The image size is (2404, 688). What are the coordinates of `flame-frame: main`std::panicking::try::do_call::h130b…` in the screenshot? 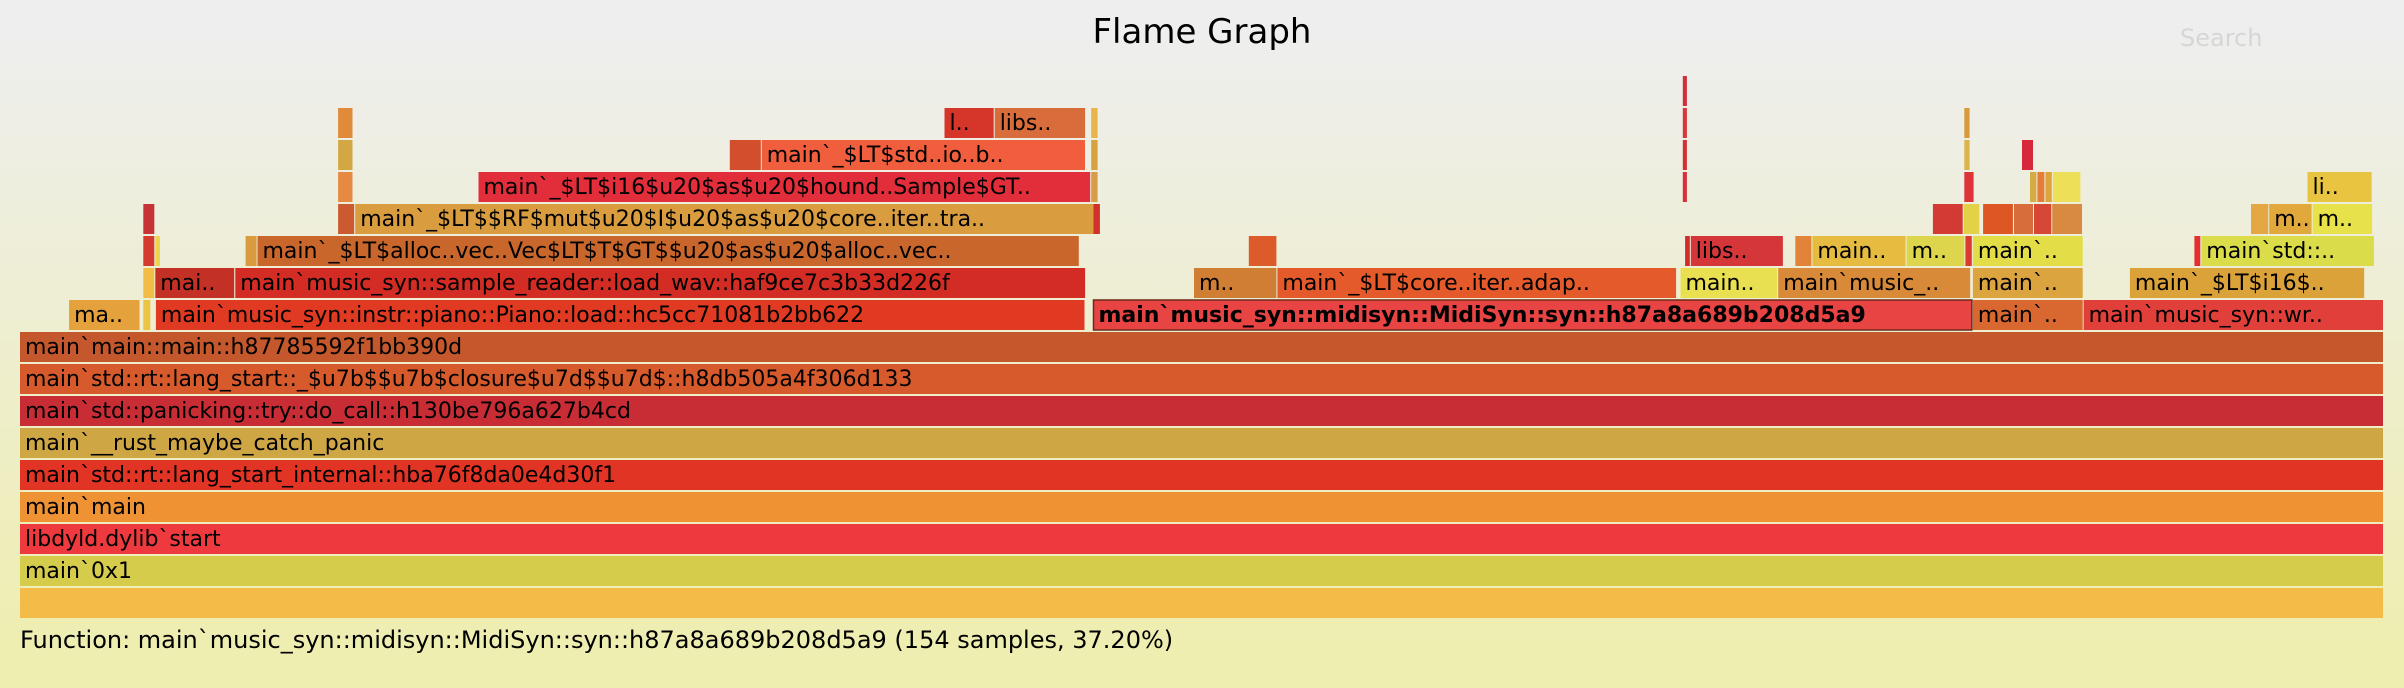 It's located at (1201, 411).